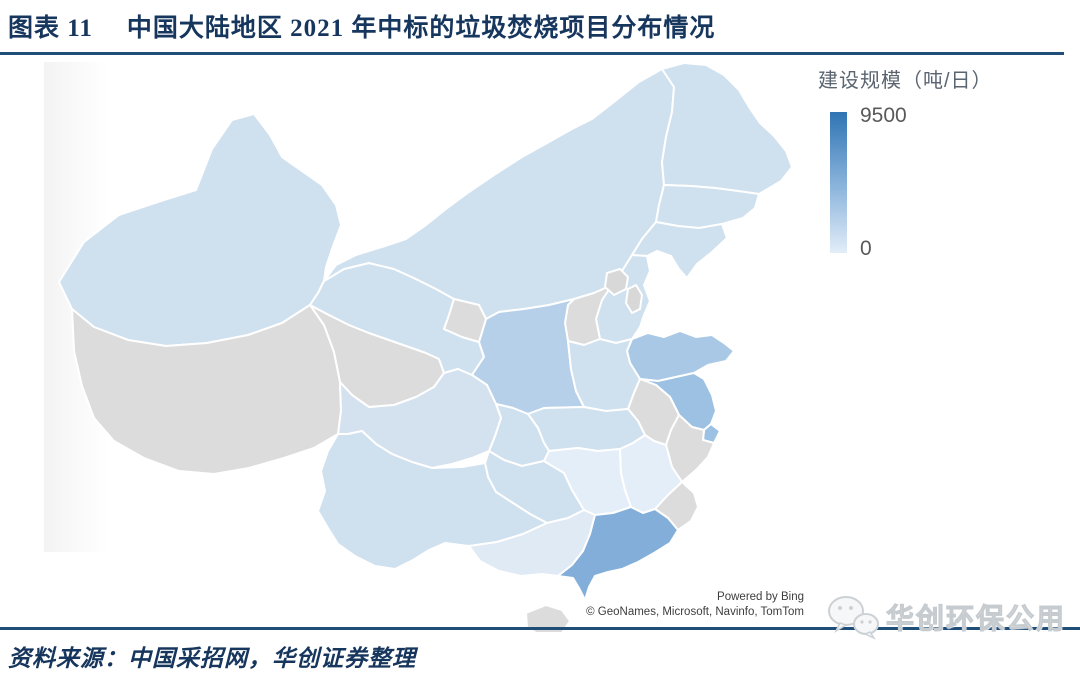 The width and height of the screenshot is (1080, 675). I want to click on map-legend: 建设规模（吨/日） 9500 0, so click(943, 162).